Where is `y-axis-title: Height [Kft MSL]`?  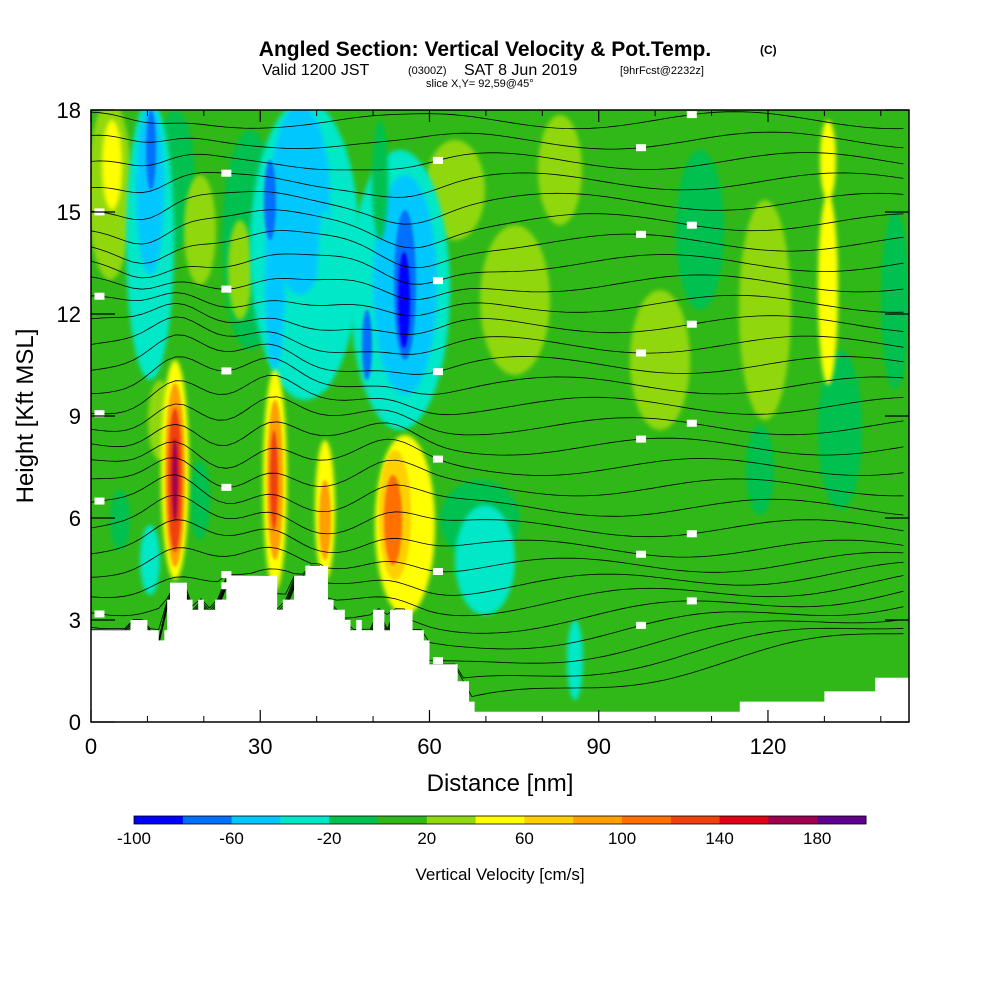 y-axis-title: Height [Kft MSL] is located at coordinates (25, 416).